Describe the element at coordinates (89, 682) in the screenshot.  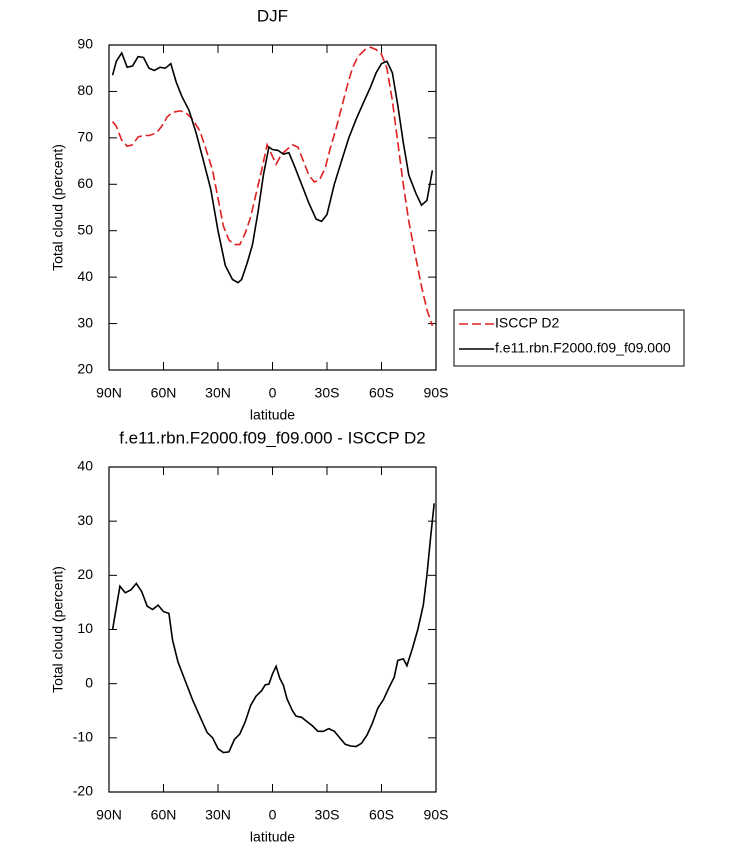
I see `y-tick-label: 0` at that location.